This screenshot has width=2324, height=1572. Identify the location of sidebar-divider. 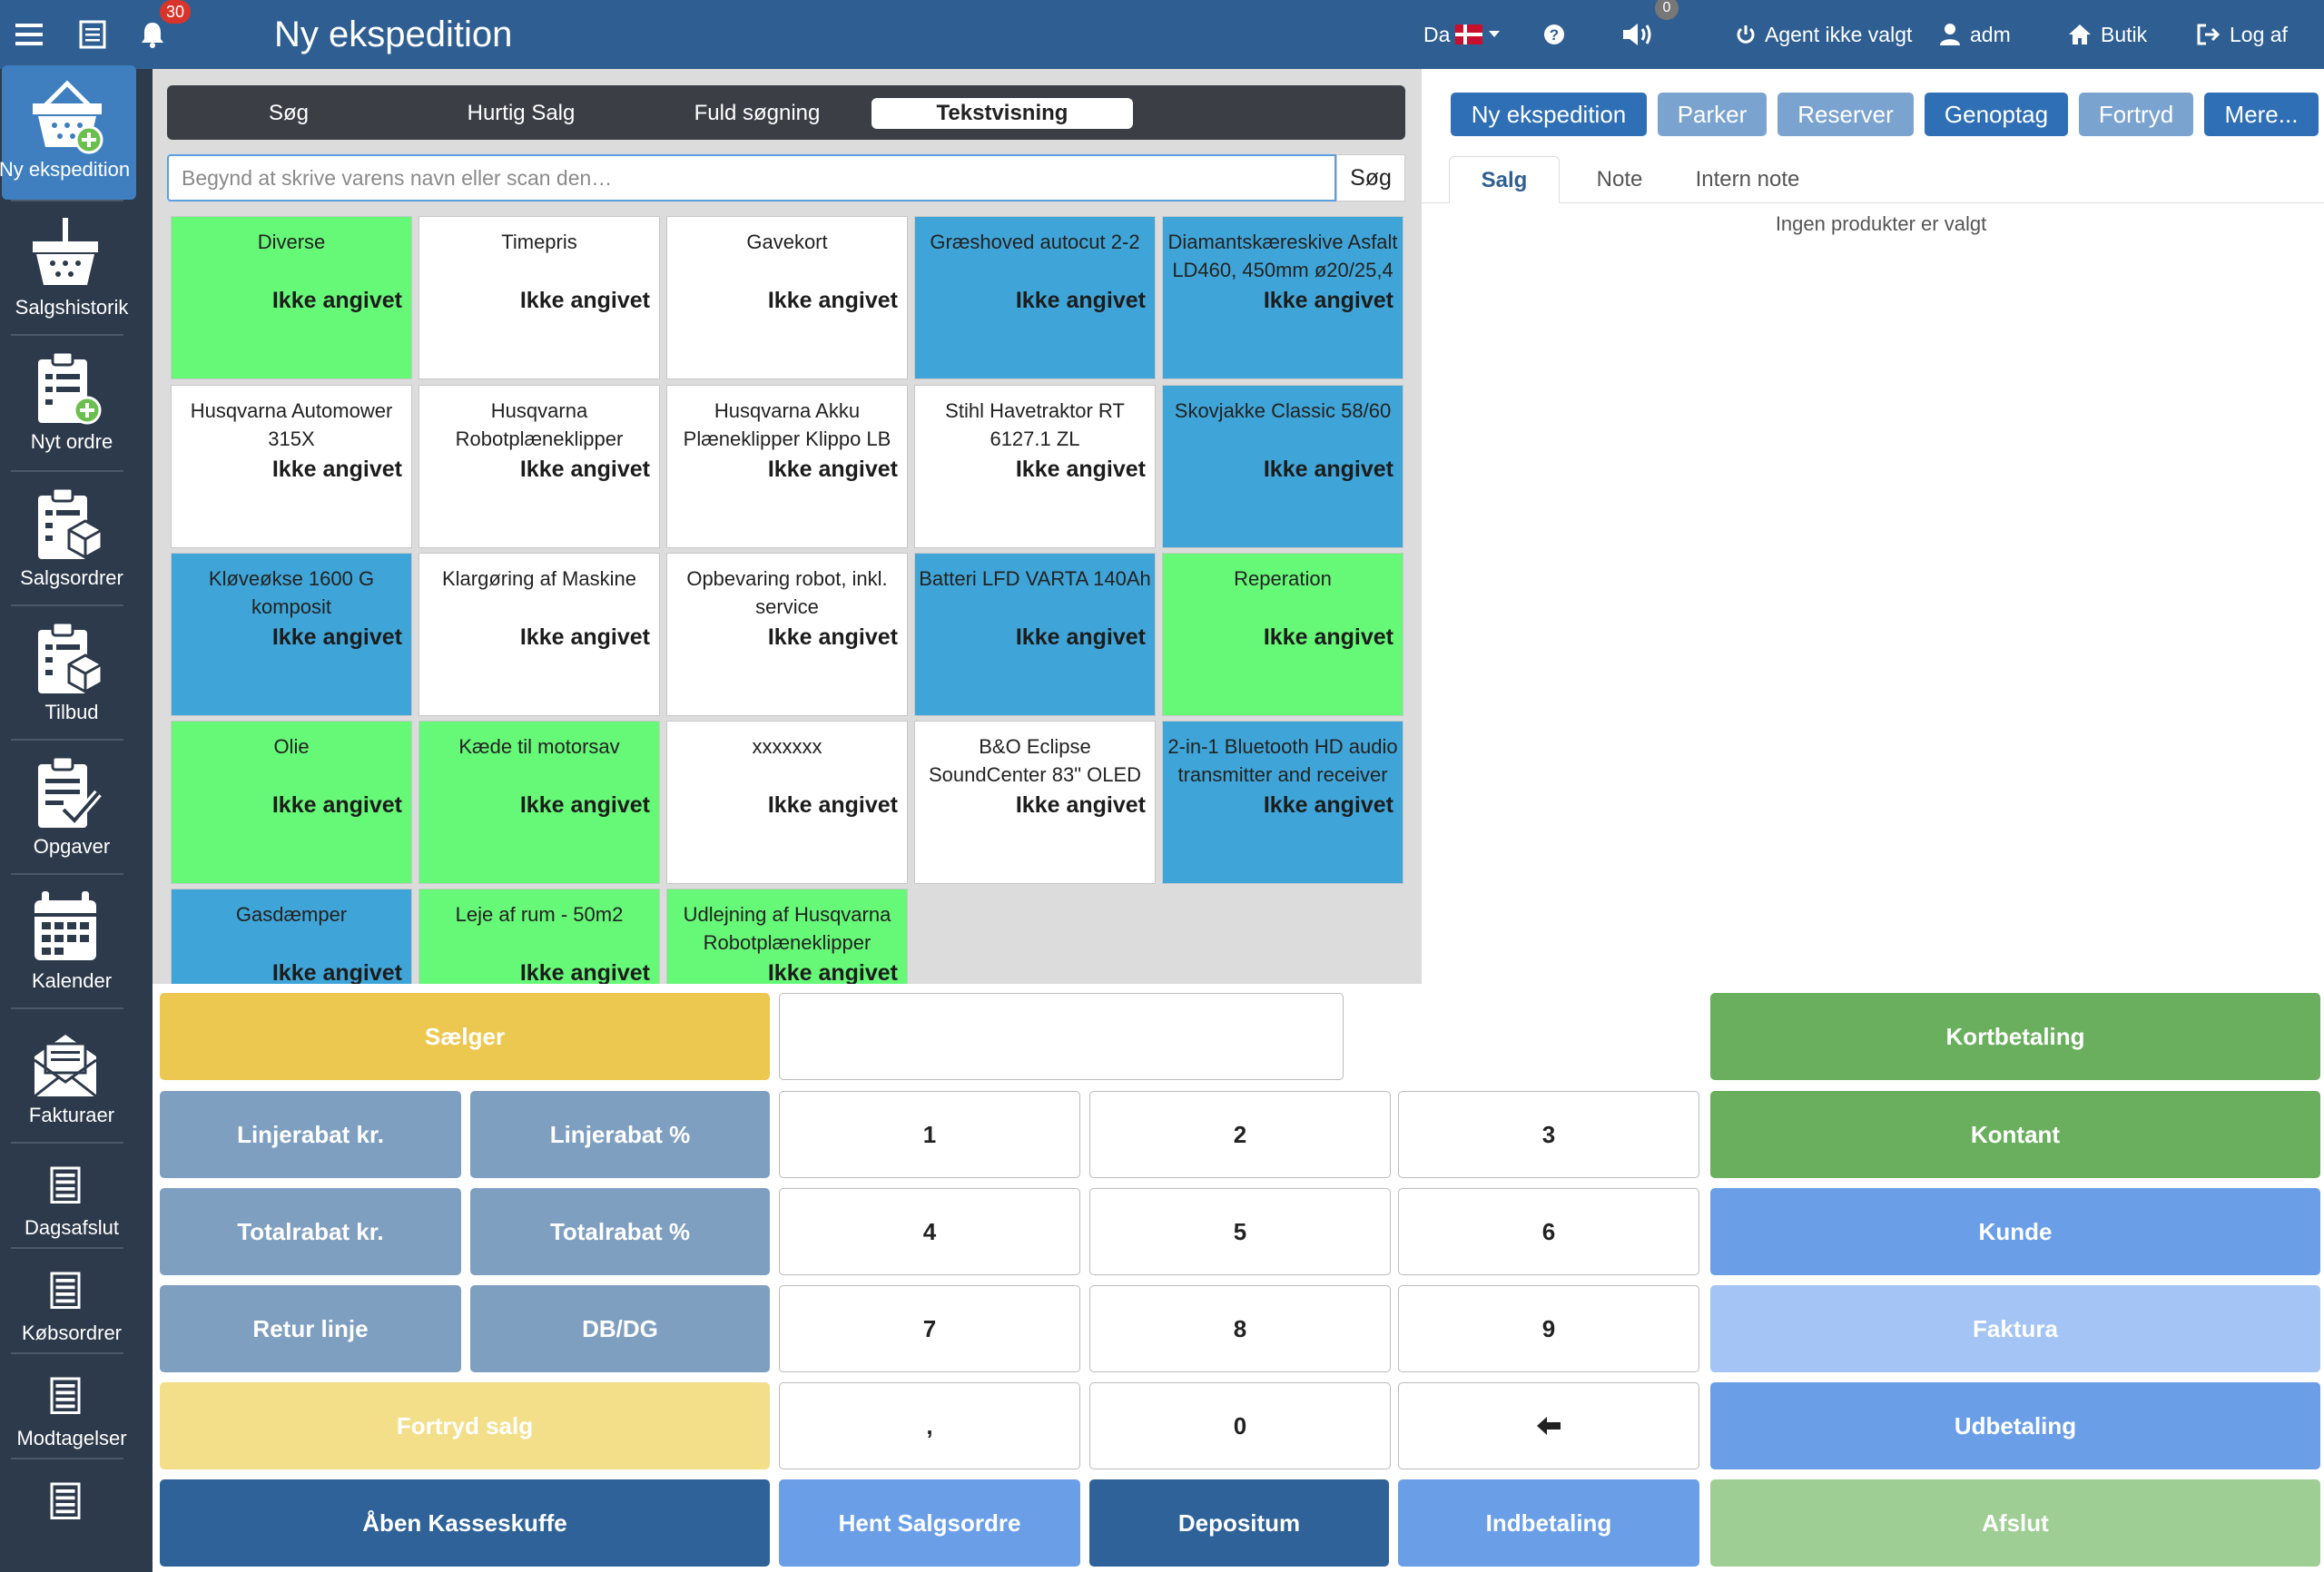
(67, 740).